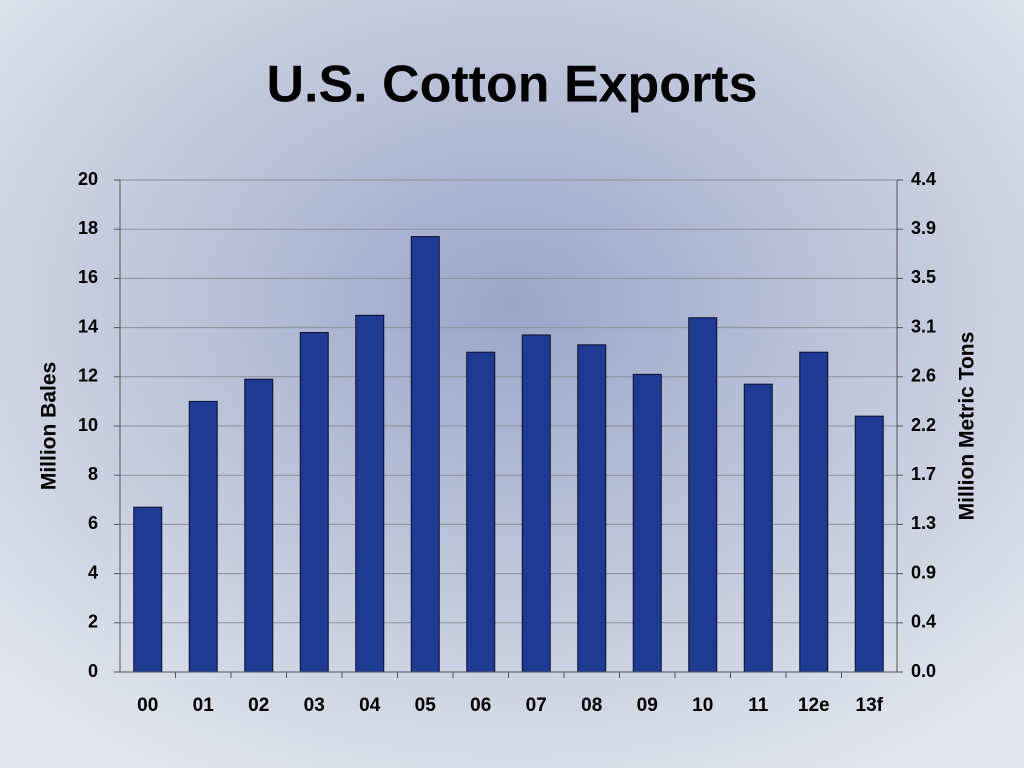 The height and width of the screenshot is (768, 1024). What do you see at coordinates (93, 572) in the screenshot?
I see `y-tick-label: 4` at bounding box center [93, 572].